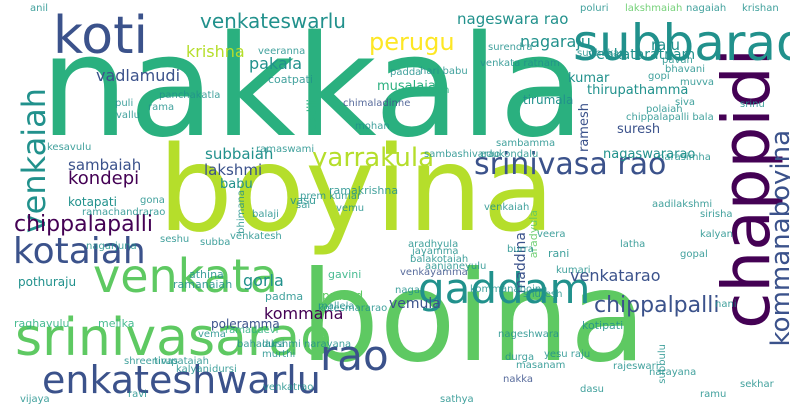  I want to click on word-seshu: seshu, so click(175, 239).